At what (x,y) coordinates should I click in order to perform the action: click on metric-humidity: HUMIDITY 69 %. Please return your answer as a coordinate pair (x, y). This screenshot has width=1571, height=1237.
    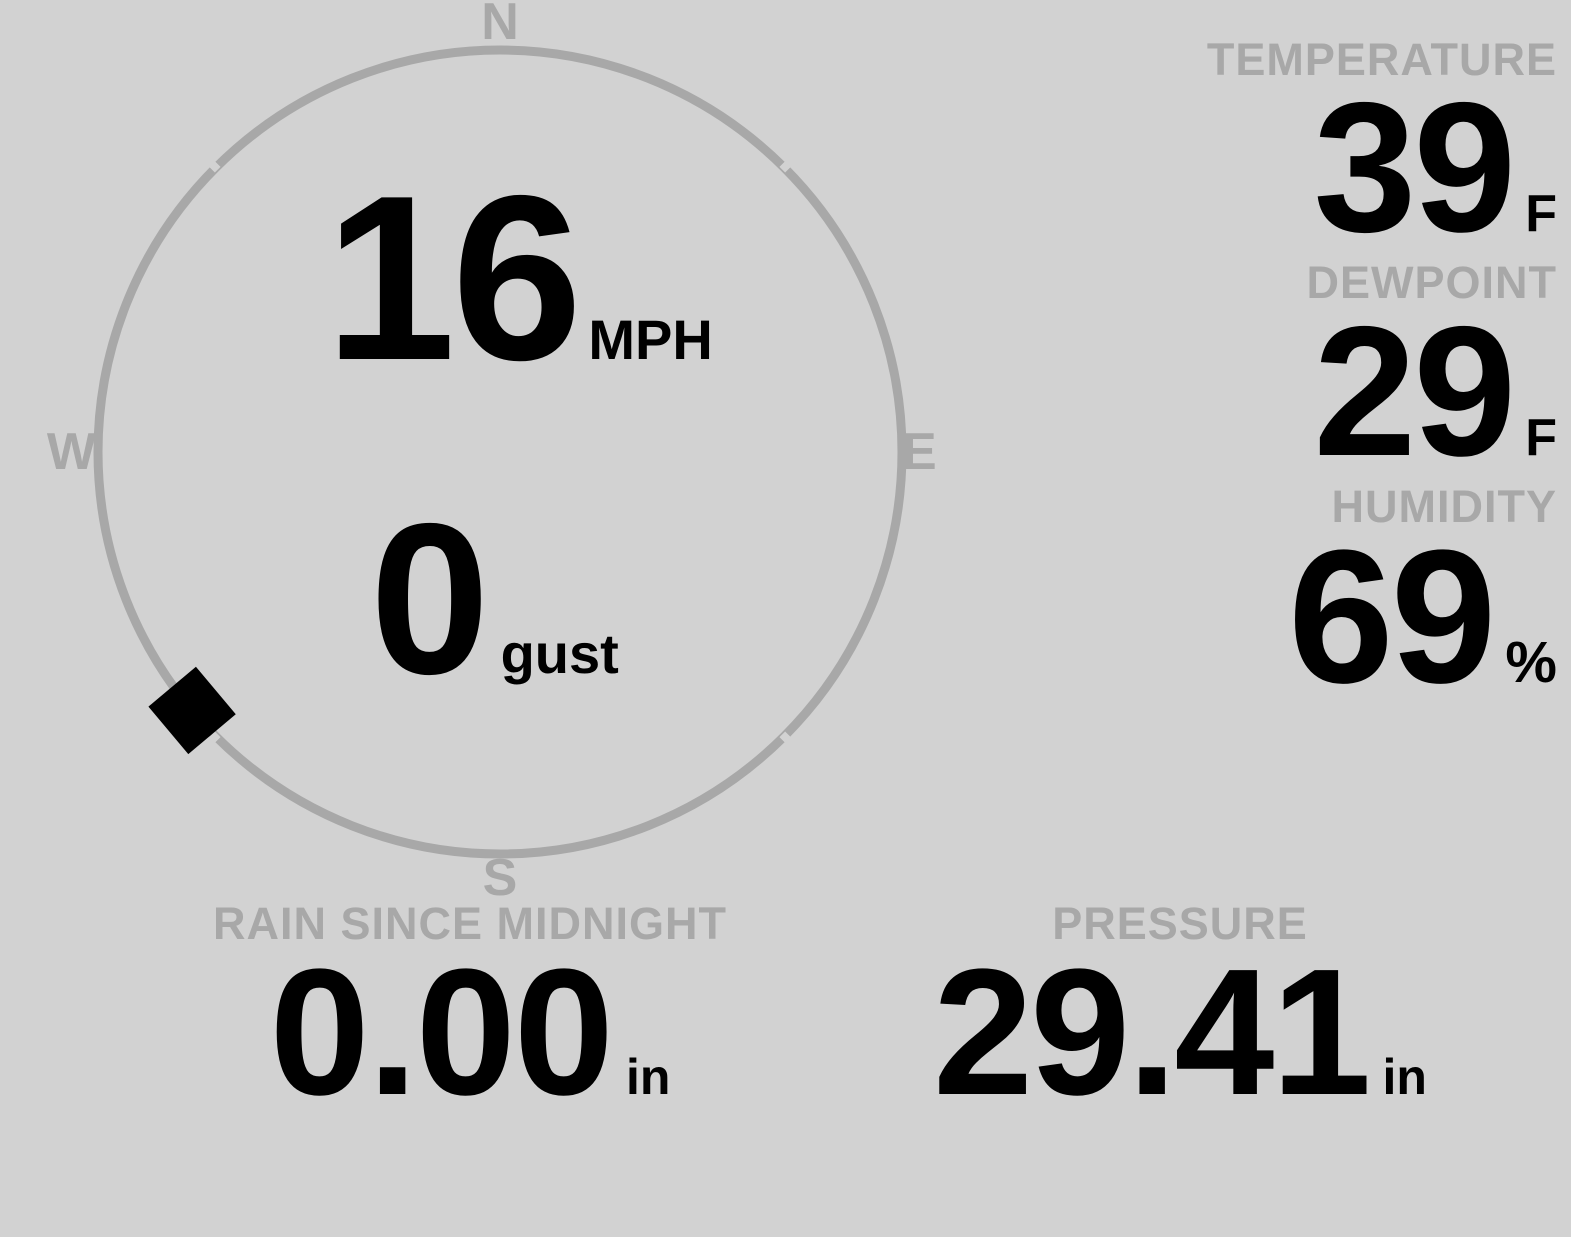
    Looking at the image, I should click on (1277, 602).